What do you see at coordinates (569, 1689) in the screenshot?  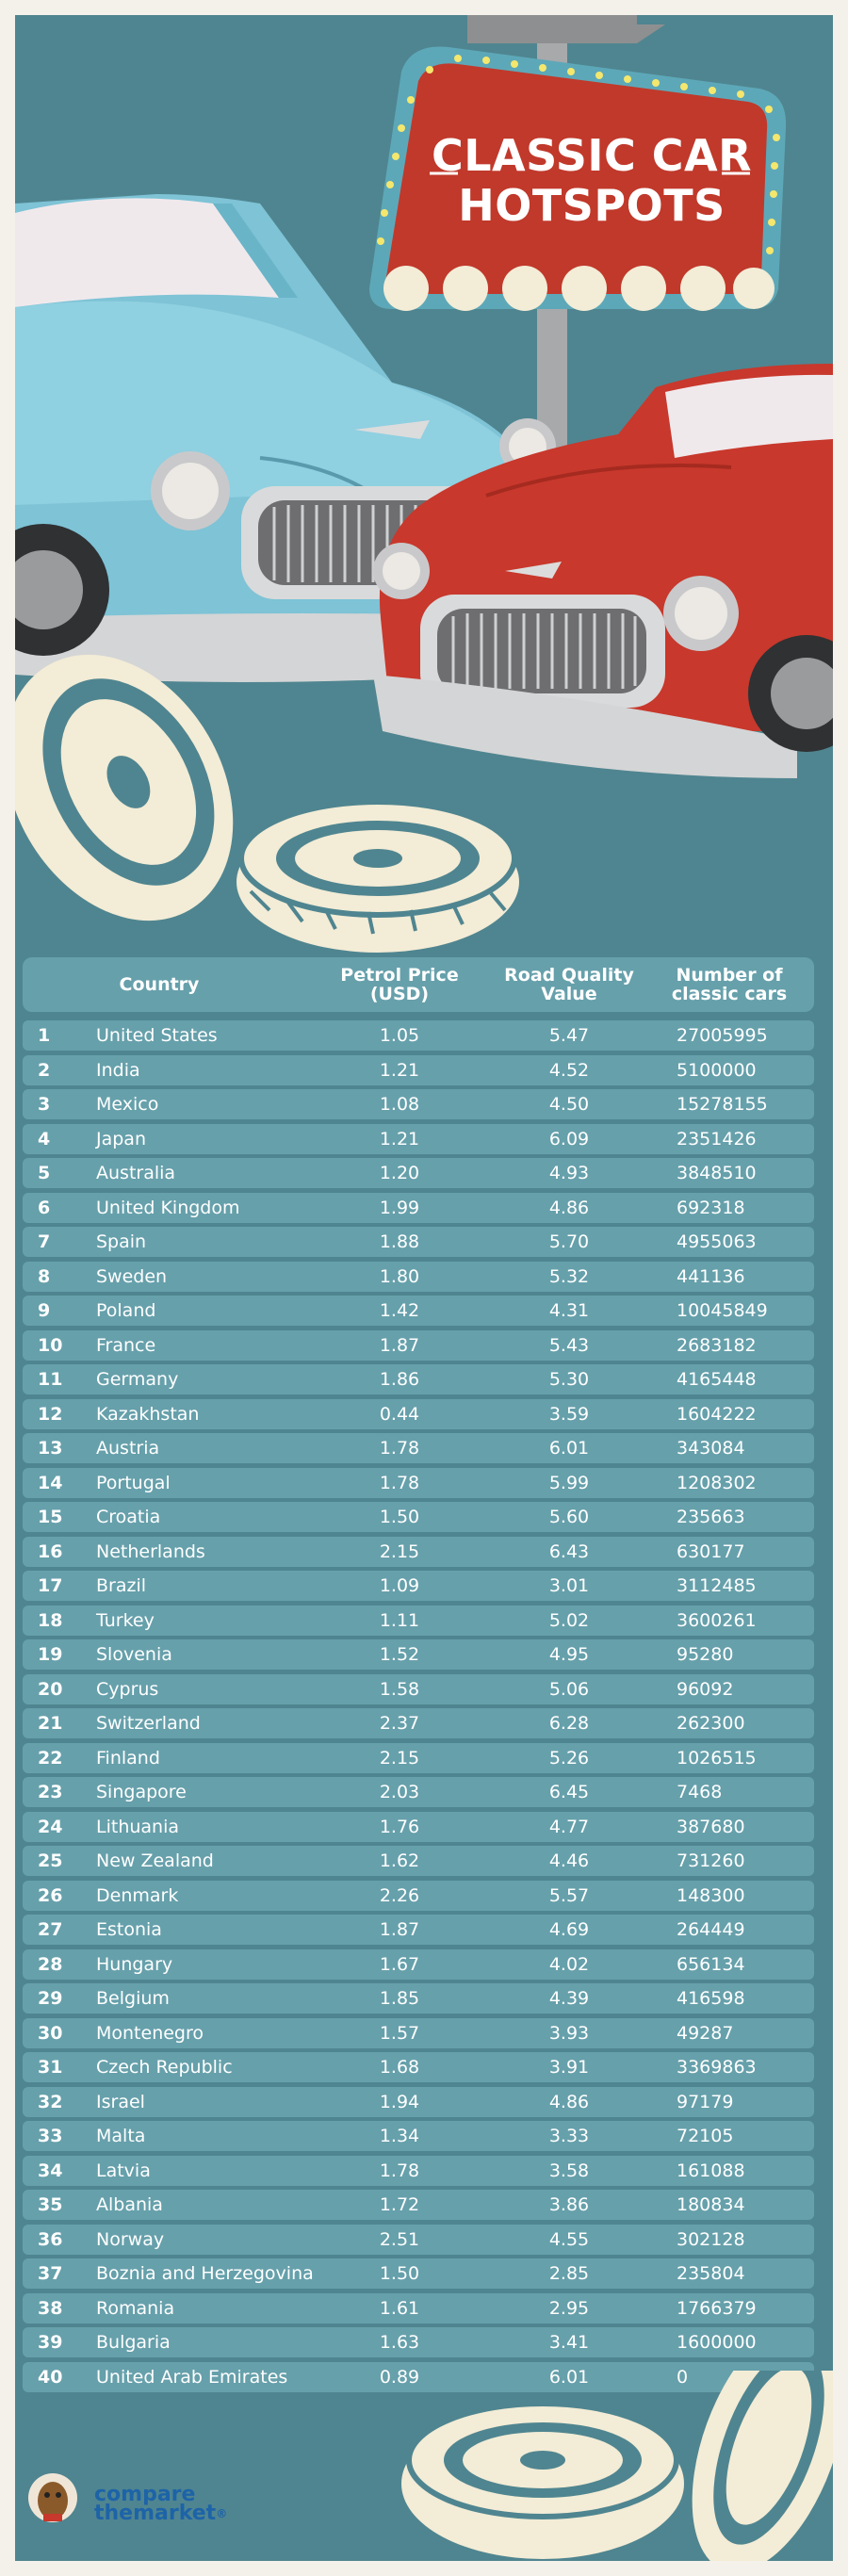 I see `road-quality-cell: 5.06` at bounding box center [569, 1689].